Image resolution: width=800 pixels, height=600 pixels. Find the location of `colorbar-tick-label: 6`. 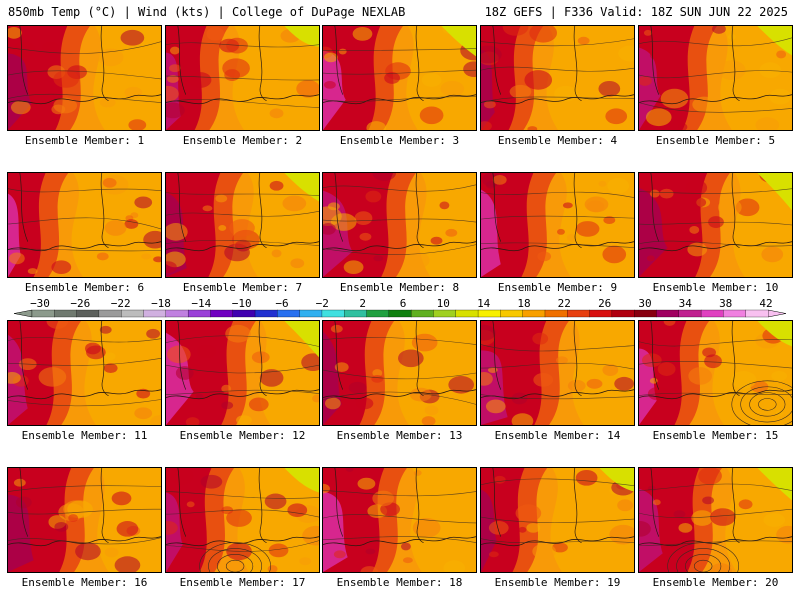

colorbar-tick-label: 6 is located at coordinates (403, 303).